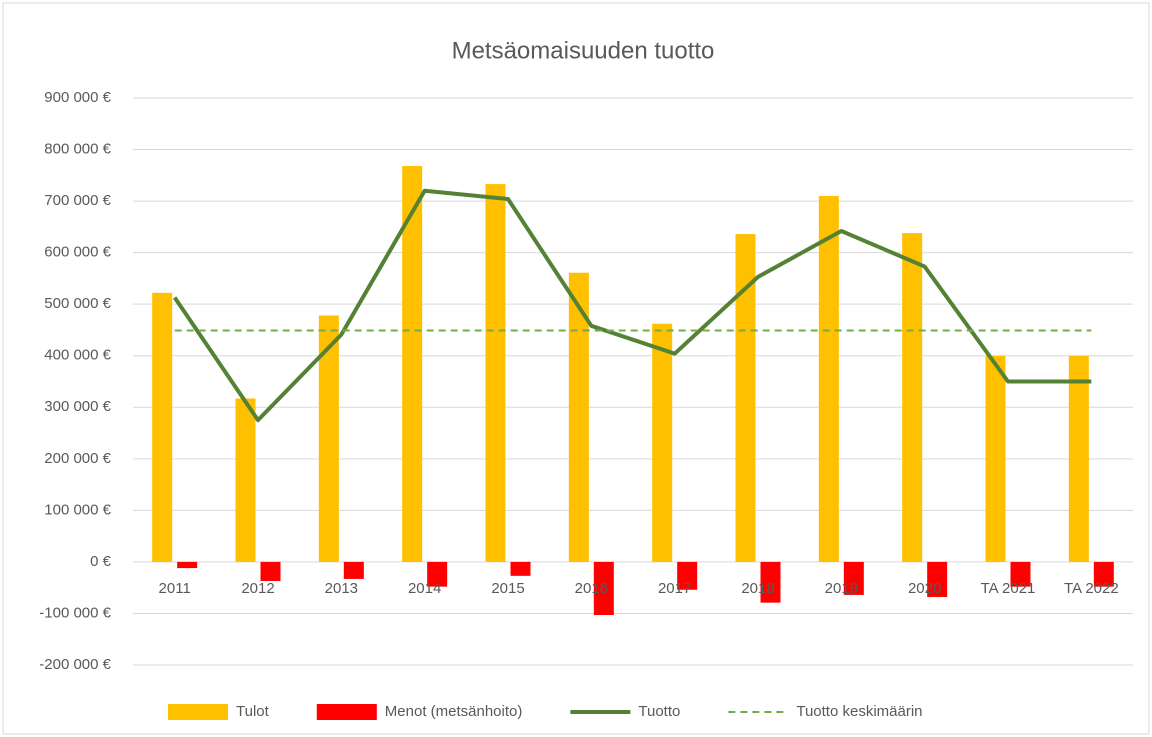  I want to click on y-tick-label: 600 000 €, so click(77, 252).